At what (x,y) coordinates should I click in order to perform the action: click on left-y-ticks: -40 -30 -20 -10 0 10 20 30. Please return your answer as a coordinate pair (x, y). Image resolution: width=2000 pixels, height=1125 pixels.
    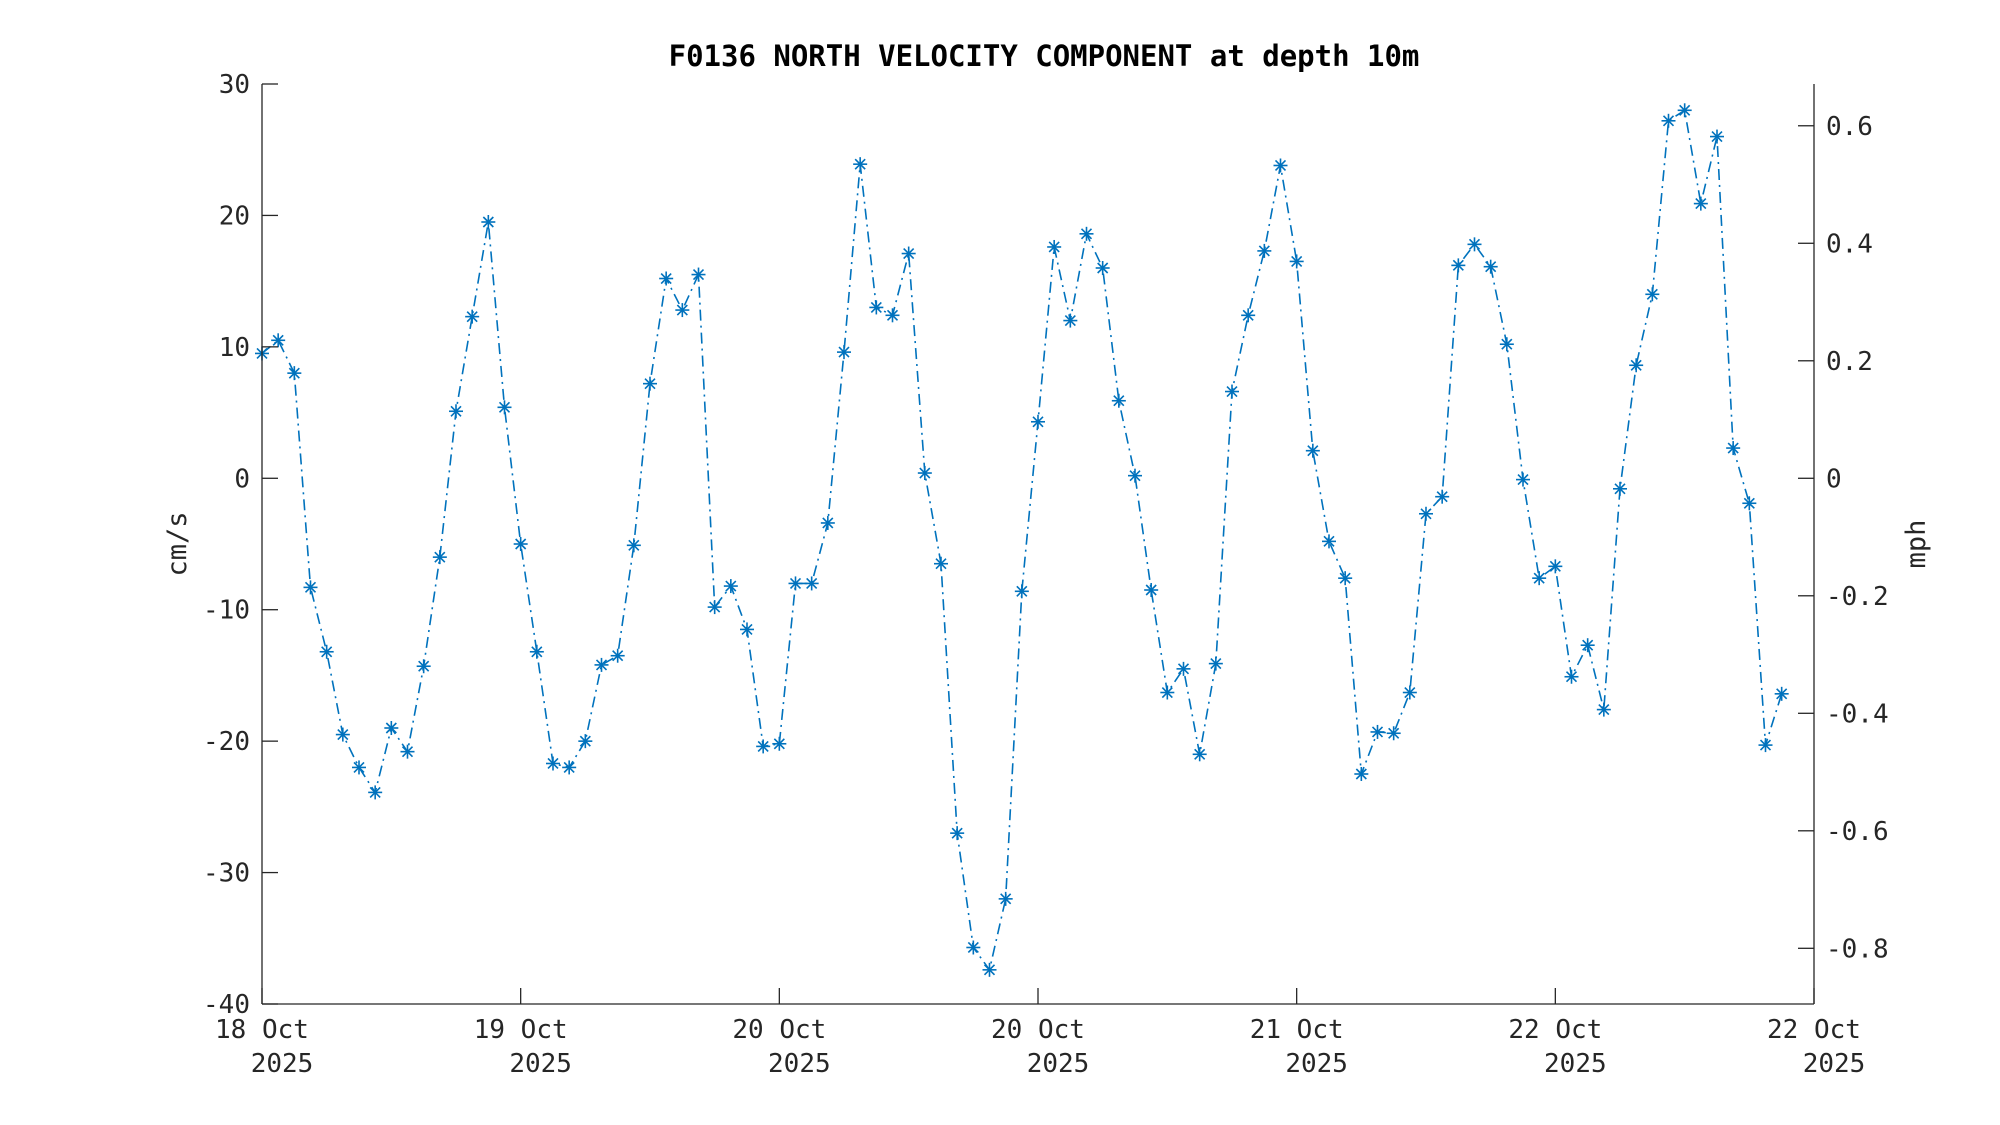
    Looking at the image, I should click on (240, 545).